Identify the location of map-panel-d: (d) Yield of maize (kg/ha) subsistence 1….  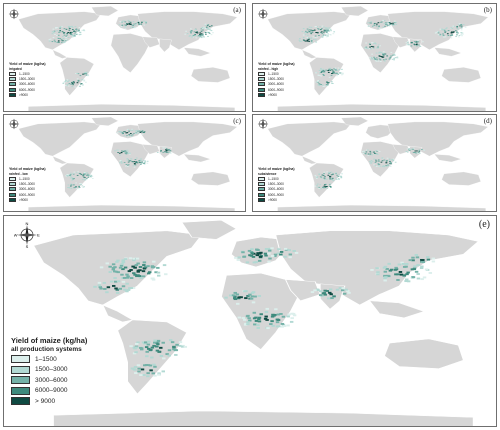
(374, 163).